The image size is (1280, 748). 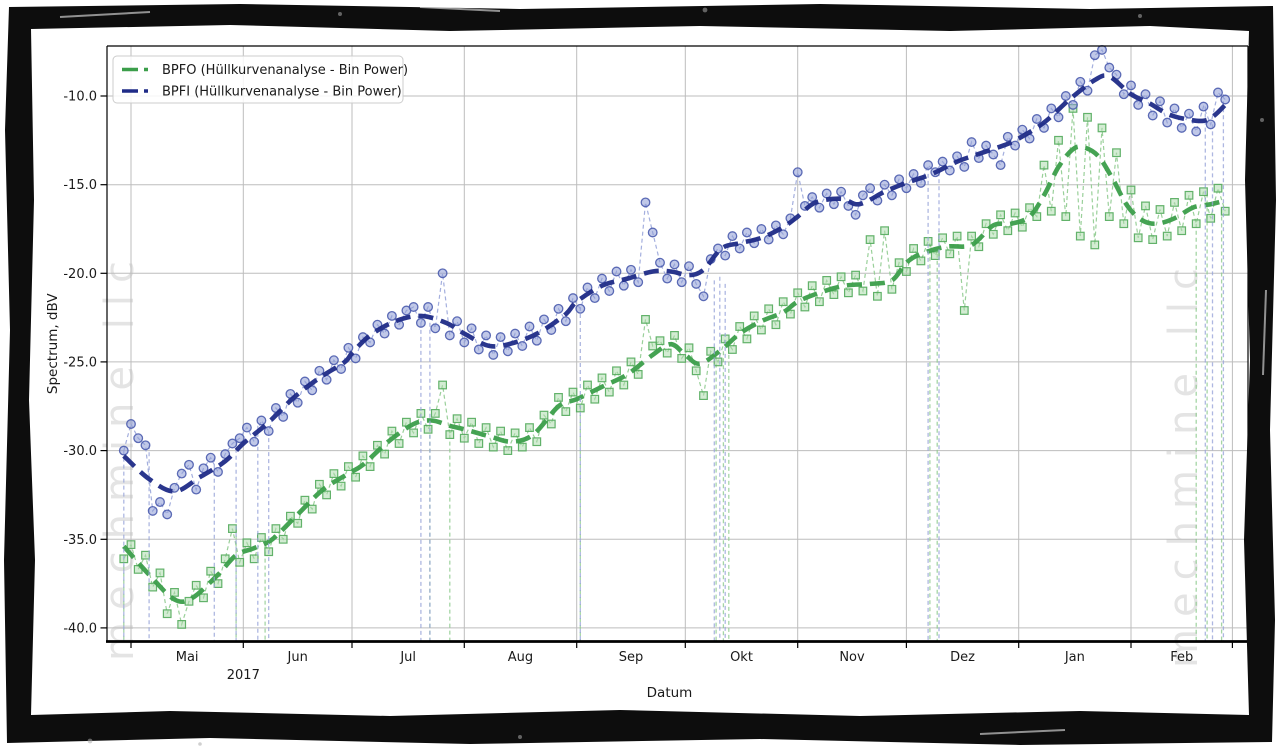 I want to click on legend-box, so click(x=258, y=79).